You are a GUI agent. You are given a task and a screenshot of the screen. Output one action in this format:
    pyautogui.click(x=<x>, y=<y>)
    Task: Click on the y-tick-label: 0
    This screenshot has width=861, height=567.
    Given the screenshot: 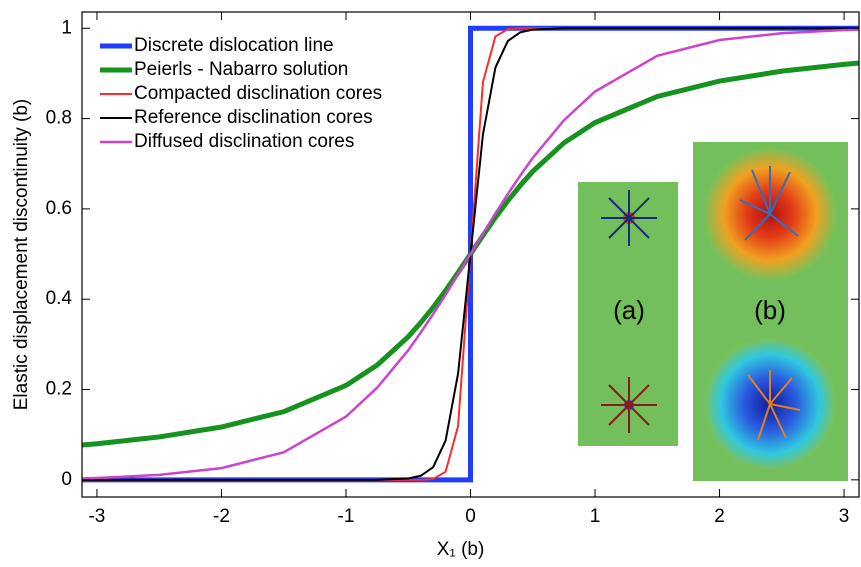 What is the action you would take?
    pyautogui.click(x=66, y=479)
    